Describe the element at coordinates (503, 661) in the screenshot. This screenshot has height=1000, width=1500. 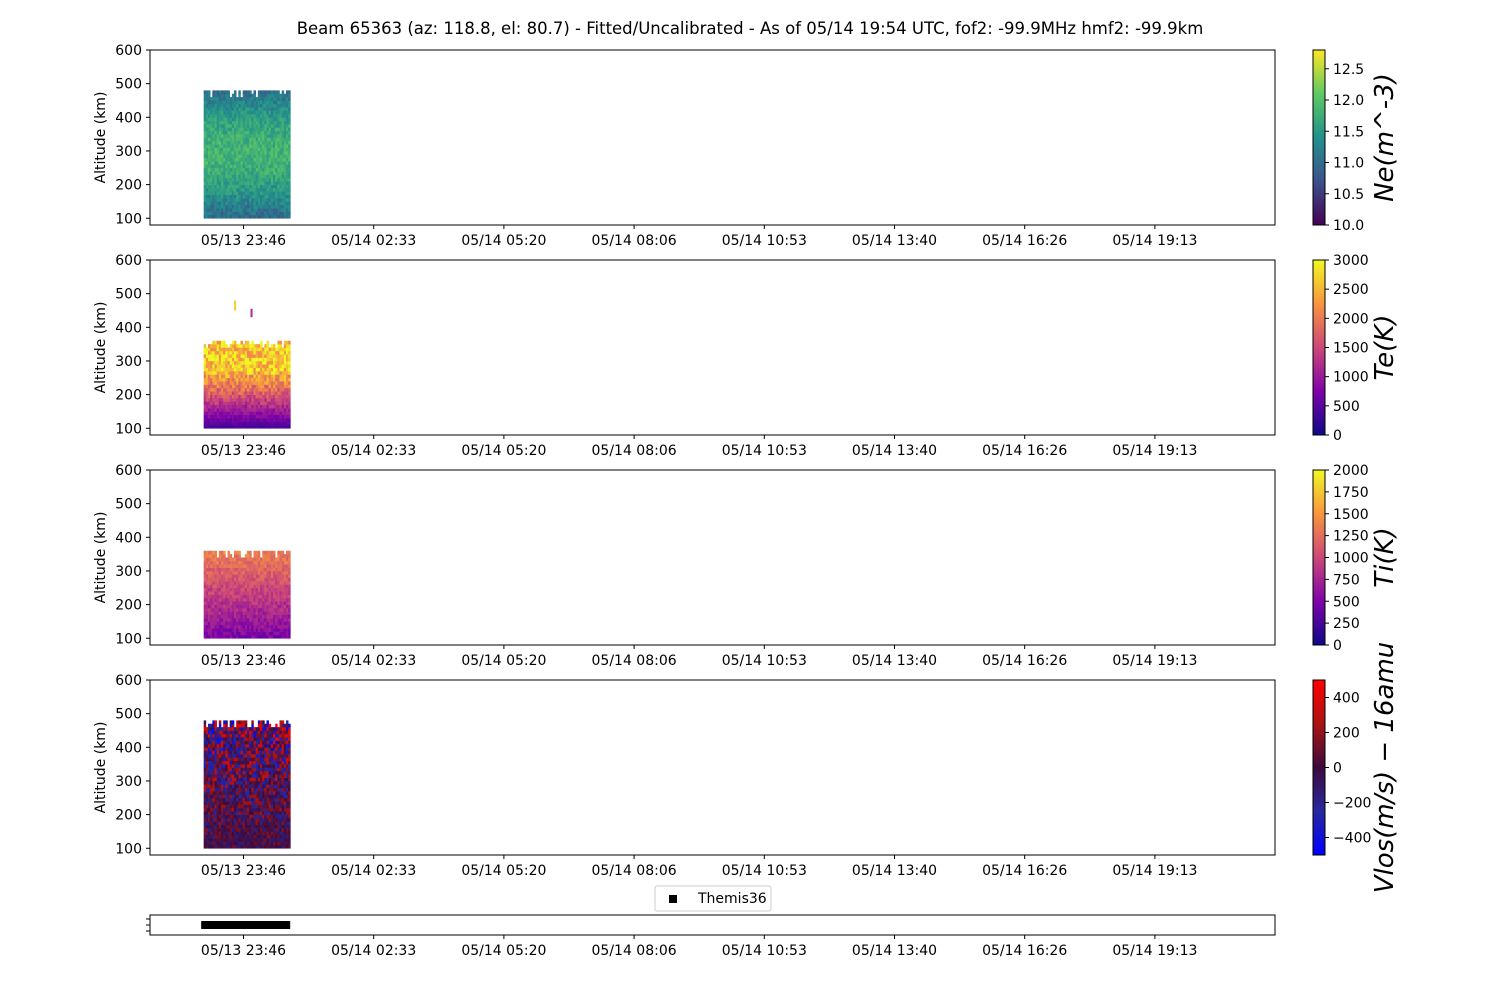
I see `ti-xtick-label: 05/14 05:20` at that location.